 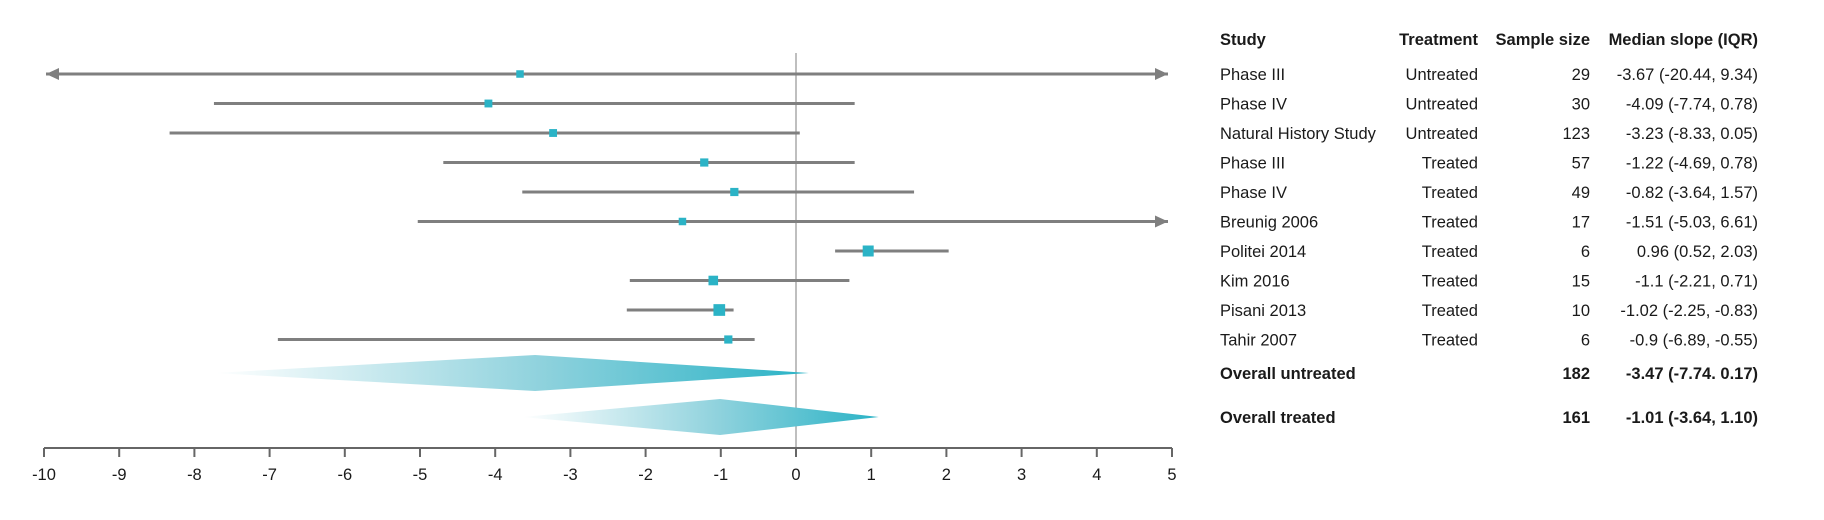 I want to click on table-row: Breunig 2006 Treated 17 -1.51 (-5.03, 6.61), so click(x=1489, y=223).